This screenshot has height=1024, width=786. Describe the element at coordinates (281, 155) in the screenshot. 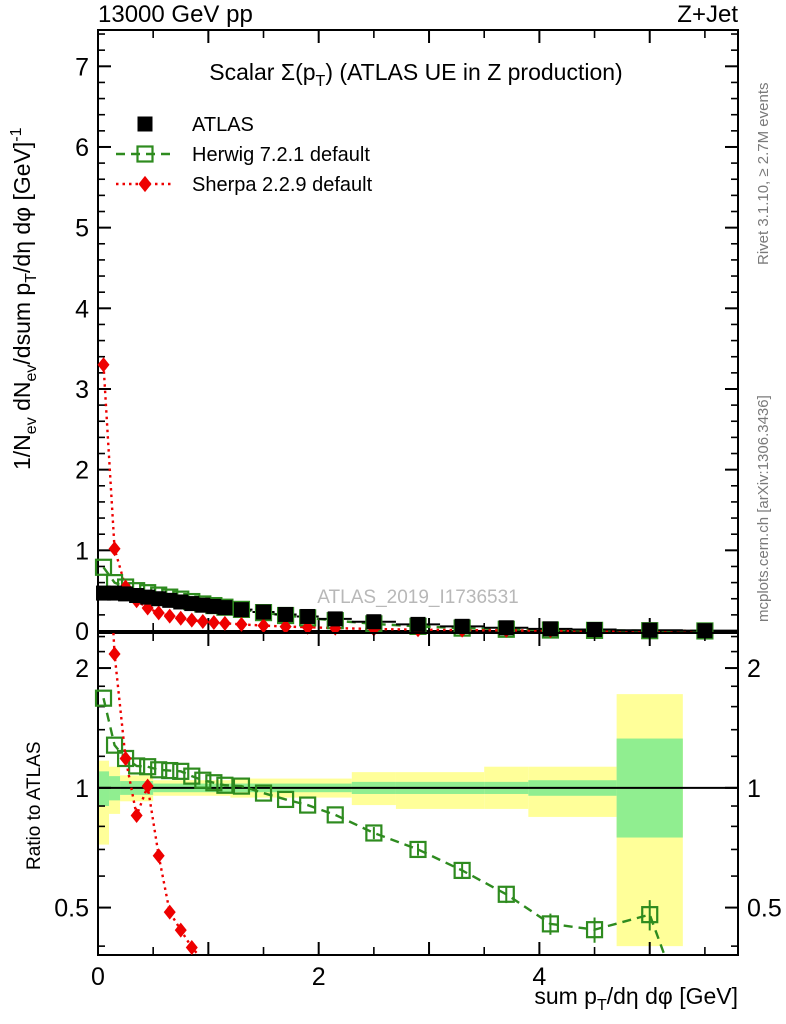

I see `legend-label: Herwig 7.2.1 default` at that location.